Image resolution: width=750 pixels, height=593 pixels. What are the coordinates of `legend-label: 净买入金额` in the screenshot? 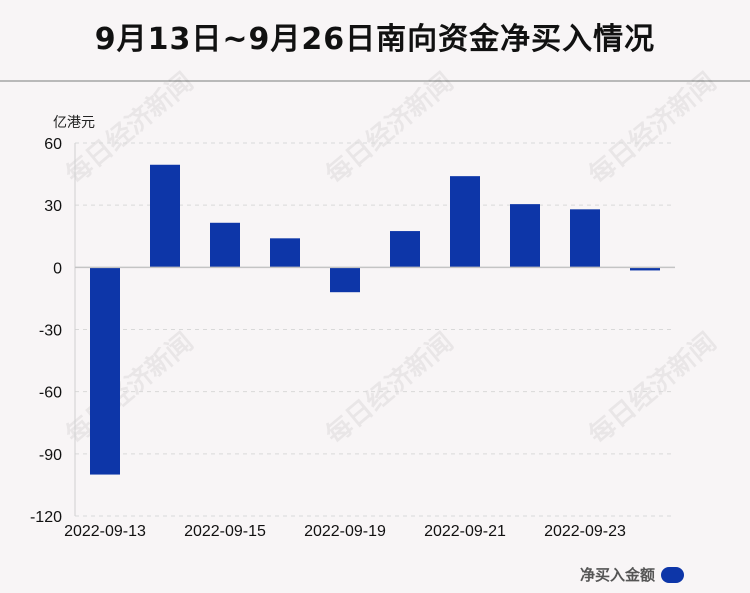 It's located at (617, 575).